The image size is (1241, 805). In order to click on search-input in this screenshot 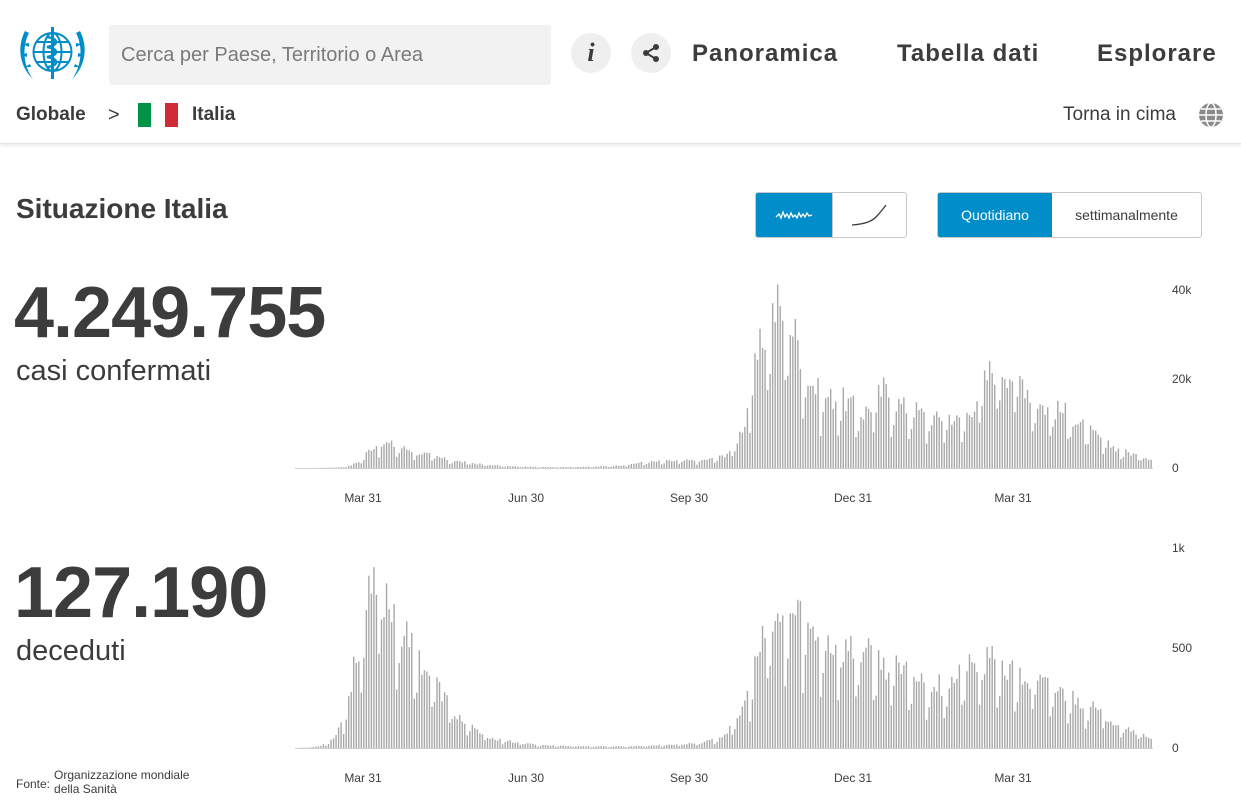, I will do `click(330, 55)`.